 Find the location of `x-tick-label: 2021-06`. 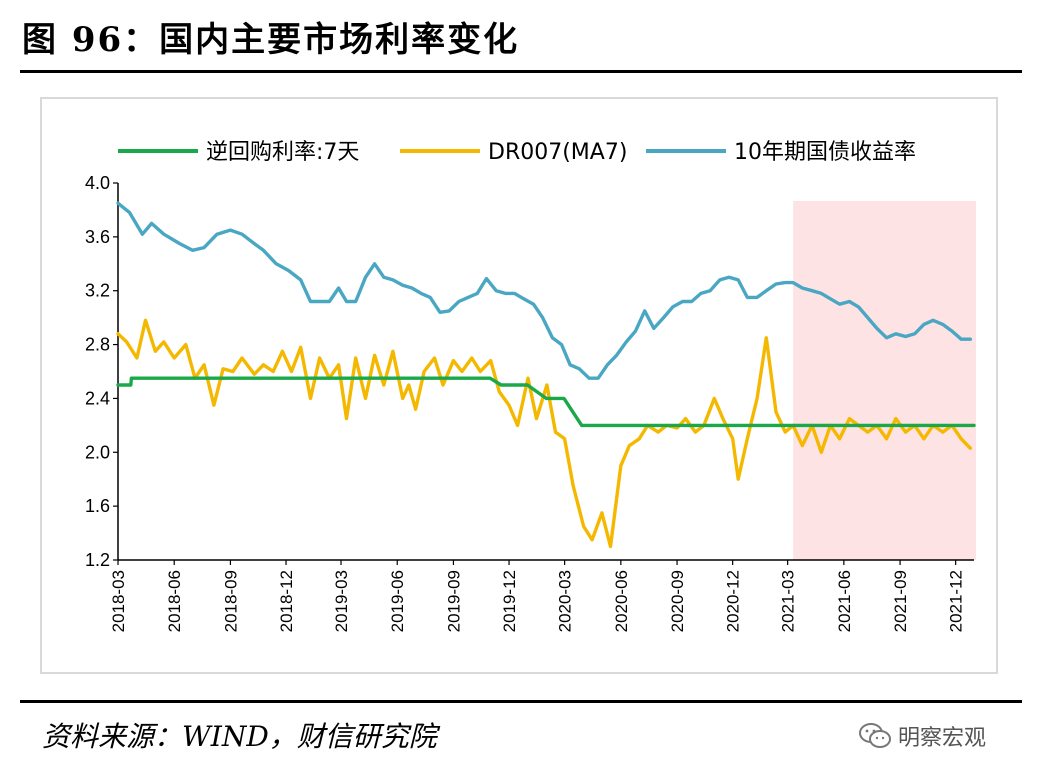

x-tick-label: 2021-06 is located at coordinates (844, 601).